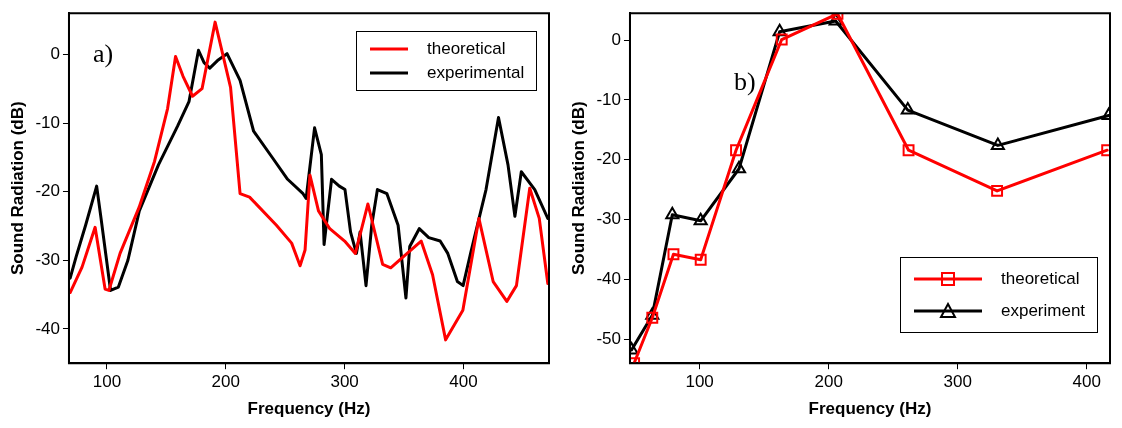 The height and width of the screenshot is (428, 1122). Describe the element at coordinates (476, 73) in the screenshot. I see `legend-label: experimental` at that location.